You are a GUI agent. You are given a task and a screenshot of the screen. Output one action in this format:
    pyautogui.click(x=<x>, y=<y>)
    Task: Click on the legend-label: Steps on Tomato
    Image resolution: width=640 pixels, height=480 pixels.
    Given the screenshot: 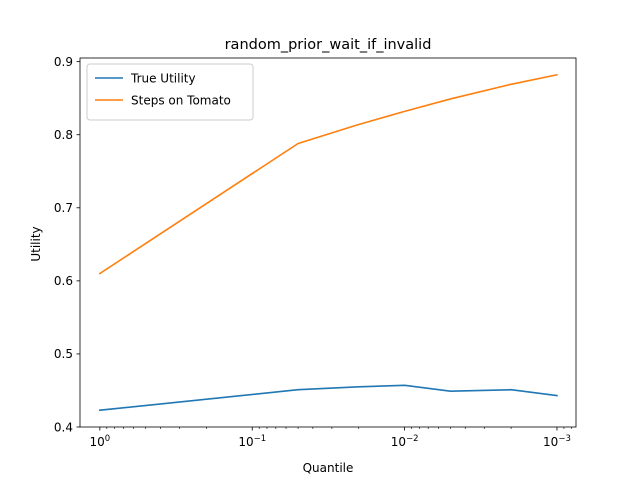 What is the action you would take?
    pyautogui.click(x=181, y=100)
    